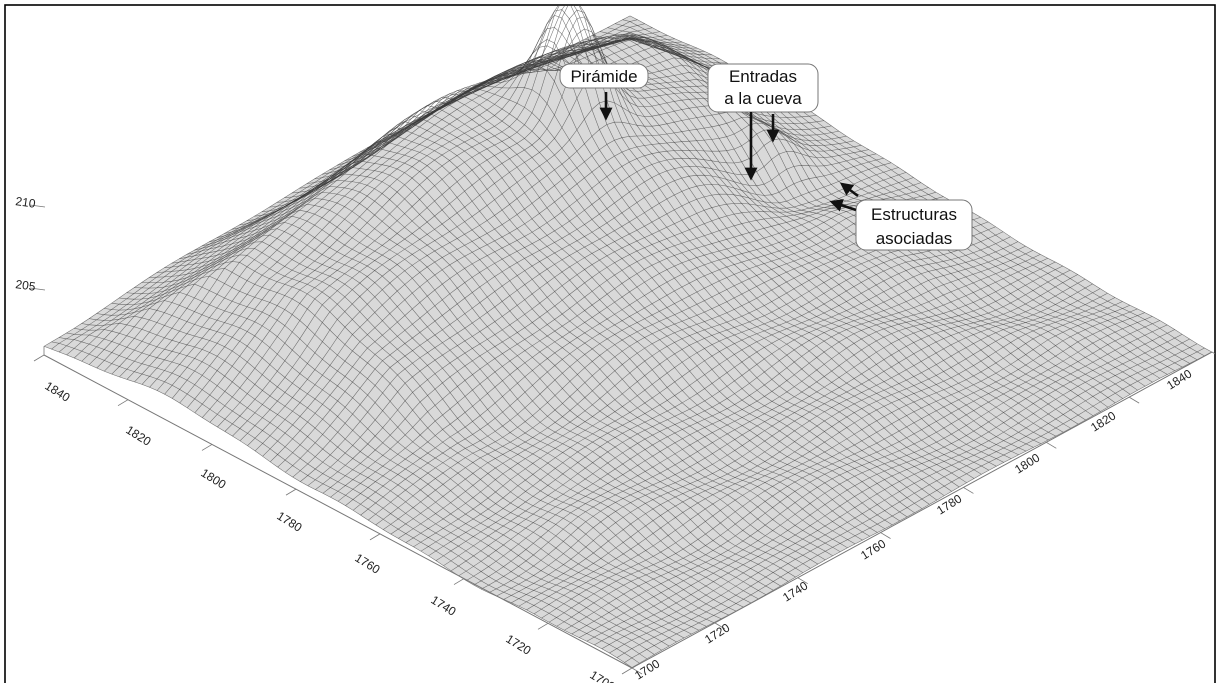  I want to click on z-axis-tick-205: 205, so click(26, 285).